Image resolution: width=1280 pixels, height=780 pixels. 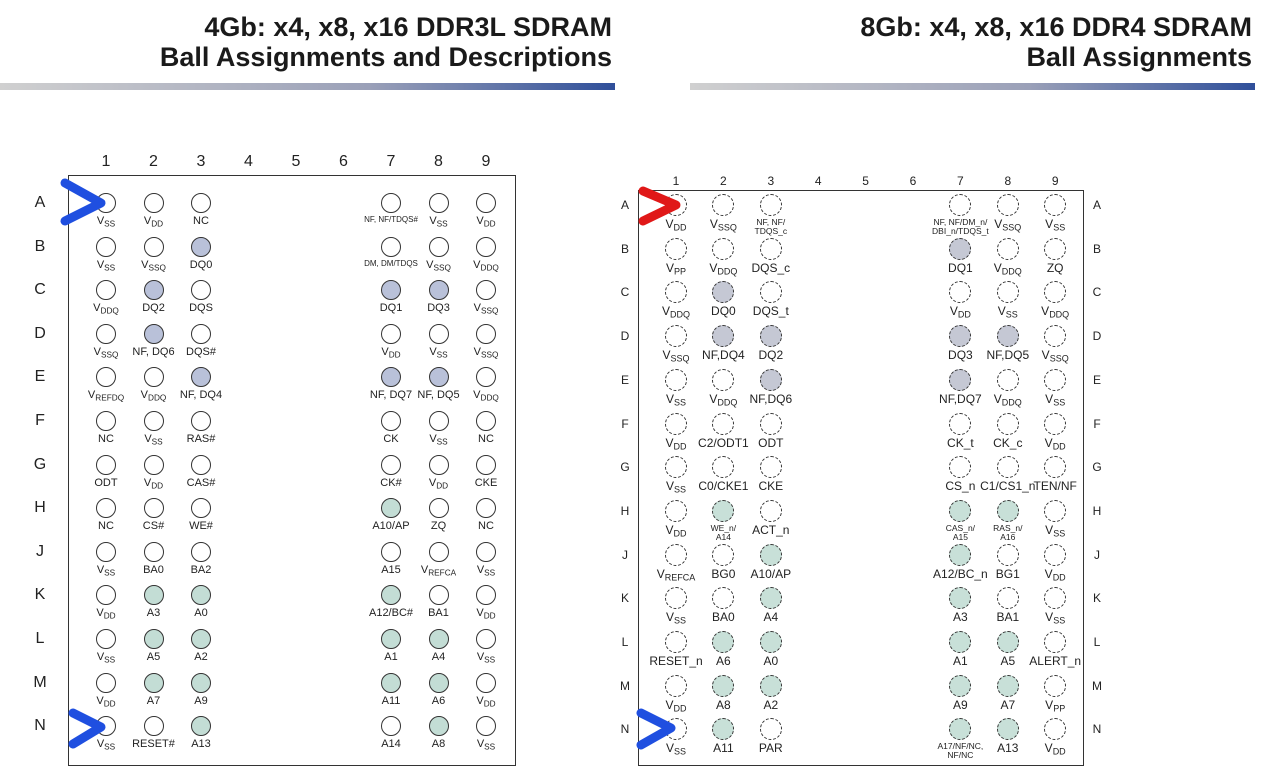 What do you see at coordinates (960, 573) in the screenshot?
I see `ball-label: A12/BC_n` at bounding box center [960, 573].